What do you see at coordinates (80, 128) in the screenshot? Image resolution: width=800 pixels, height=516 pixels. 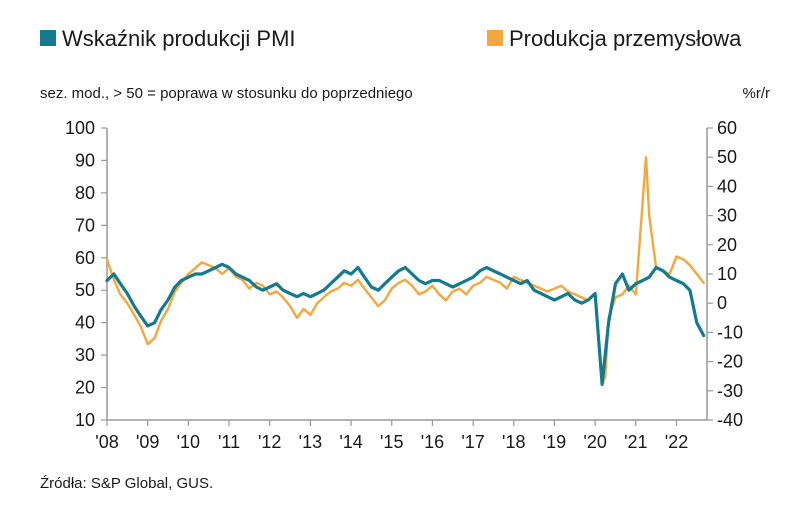 I see `left-axis-tick-label: 100` at bounding box center [80, 128].